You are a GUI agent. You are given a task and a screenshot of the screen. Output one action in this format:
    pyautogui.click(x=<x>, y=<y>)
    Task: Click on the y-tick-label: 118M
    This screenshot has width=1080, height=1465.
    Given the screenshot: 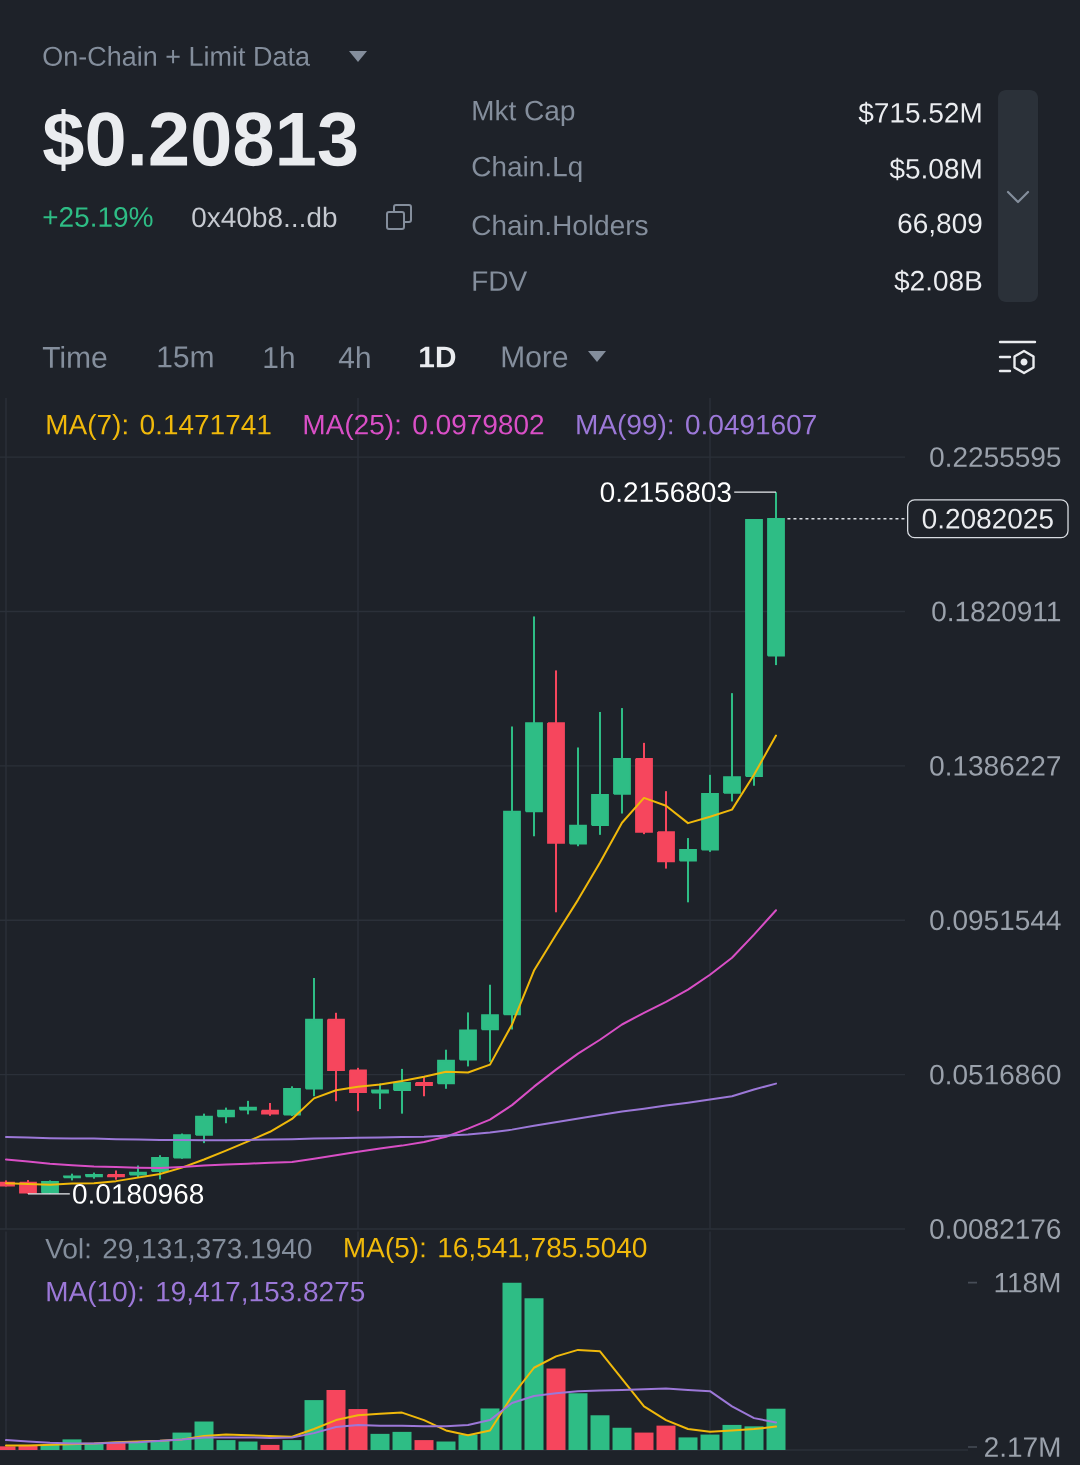 What is the action you would take?
    pyautogui.click(x=1027, y=1282)
    